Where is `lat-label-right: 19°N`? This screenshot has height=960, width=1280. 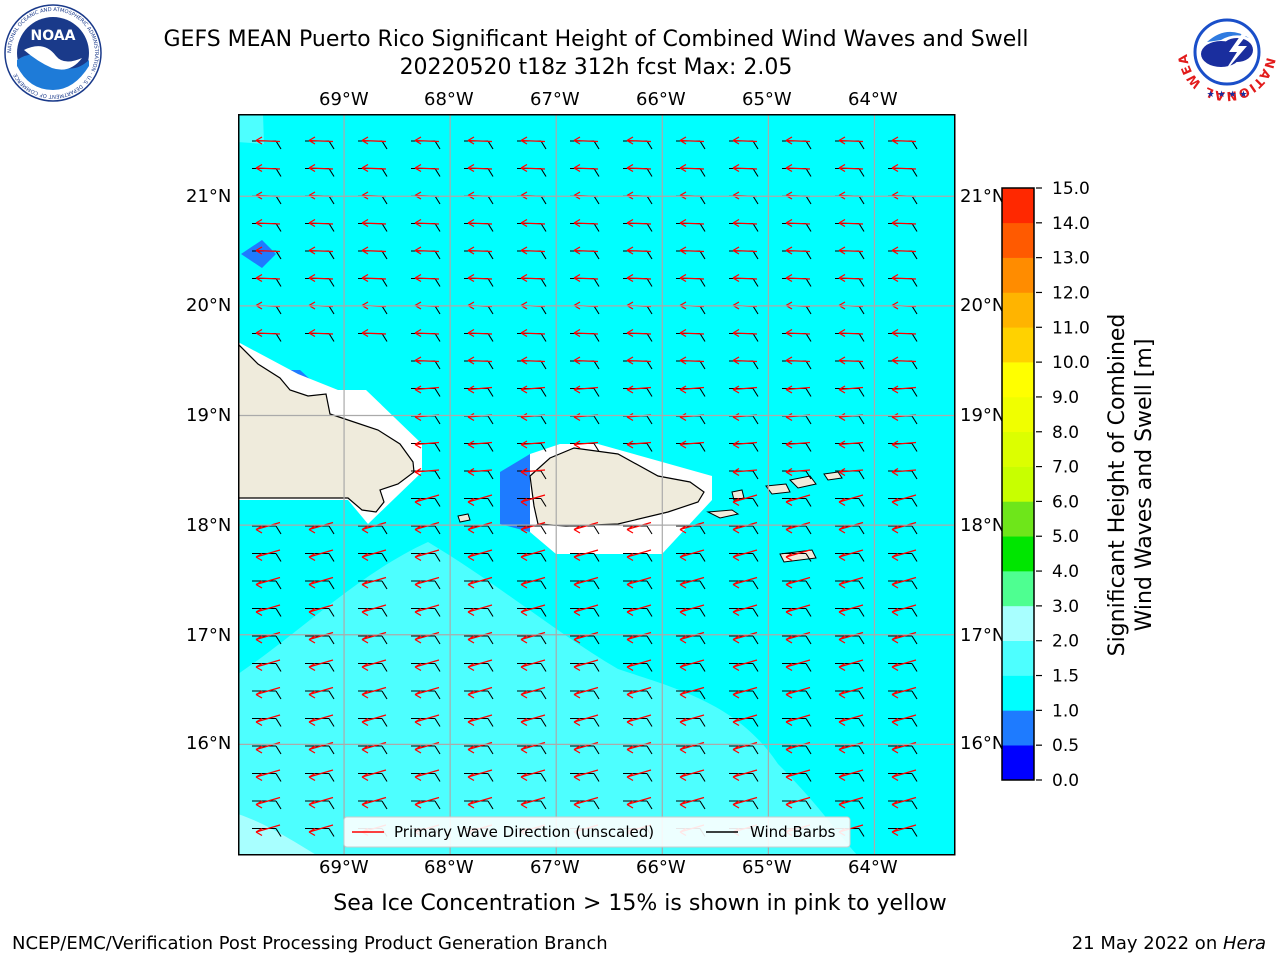
lat-label-right: 19°N is located at coordinates (983, 415).